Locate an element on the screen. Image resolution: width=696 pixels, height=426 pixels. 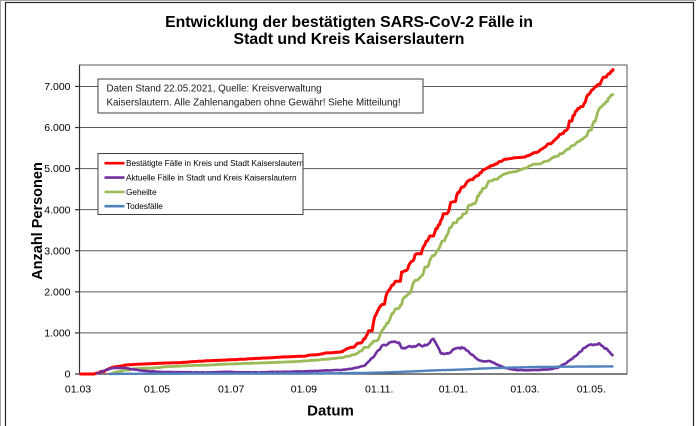
svg-text: 01.11. is located at coordinates (379, 390).